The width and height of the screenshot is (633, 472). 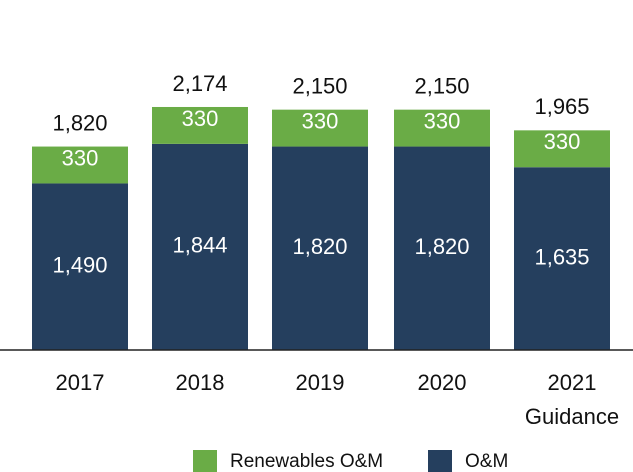 I want to click on total-label: 1,965, so click(x=561, y=106).